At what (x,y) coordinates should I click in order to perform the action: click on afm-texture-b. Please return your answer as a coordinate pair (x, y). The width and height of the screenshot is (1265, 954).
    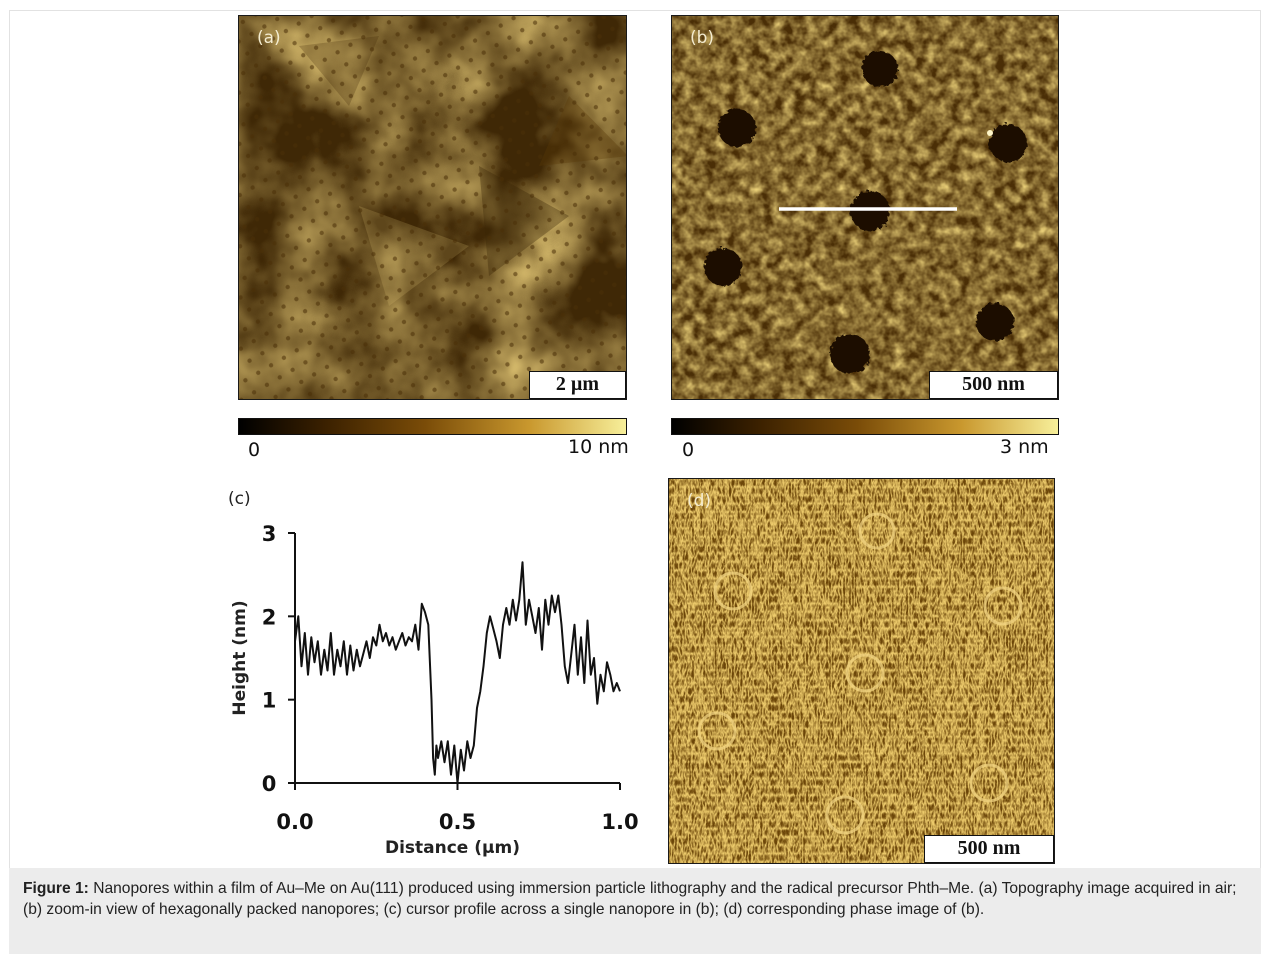
    Looking at the image, I should click on (865, 207).